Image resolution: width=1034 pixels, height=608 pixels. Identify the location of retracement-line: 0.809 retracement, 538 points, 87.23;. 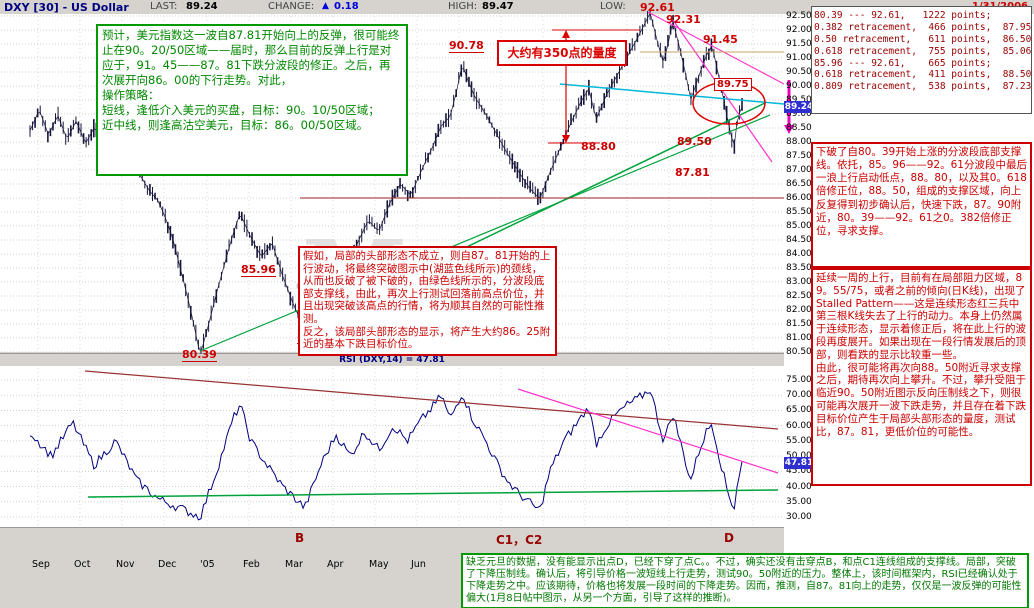
(923, 87).